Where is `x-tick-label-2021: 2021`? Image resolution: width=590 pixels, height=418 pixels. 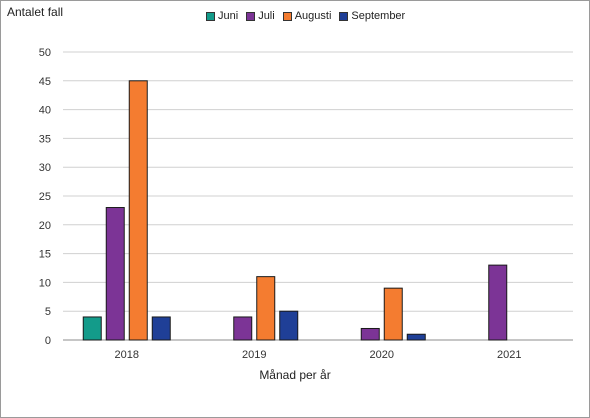
x-tick-label-2021: 2021 is located at coordinates (509, 355).